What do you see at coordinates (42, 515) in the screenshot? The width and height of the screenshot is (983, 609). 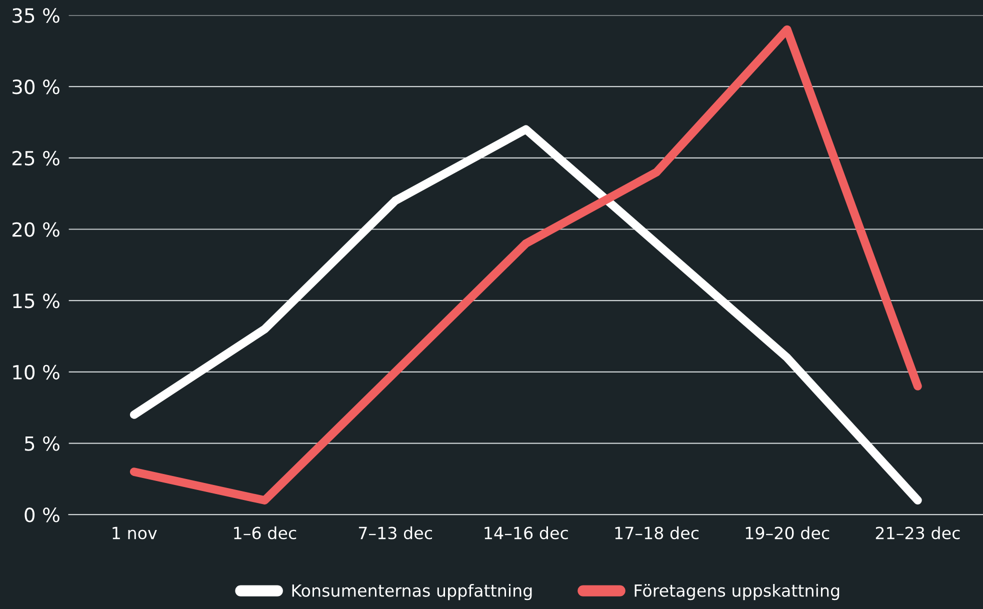 I see `y-tick-label: 0 %` at bounding box center [42, 515].